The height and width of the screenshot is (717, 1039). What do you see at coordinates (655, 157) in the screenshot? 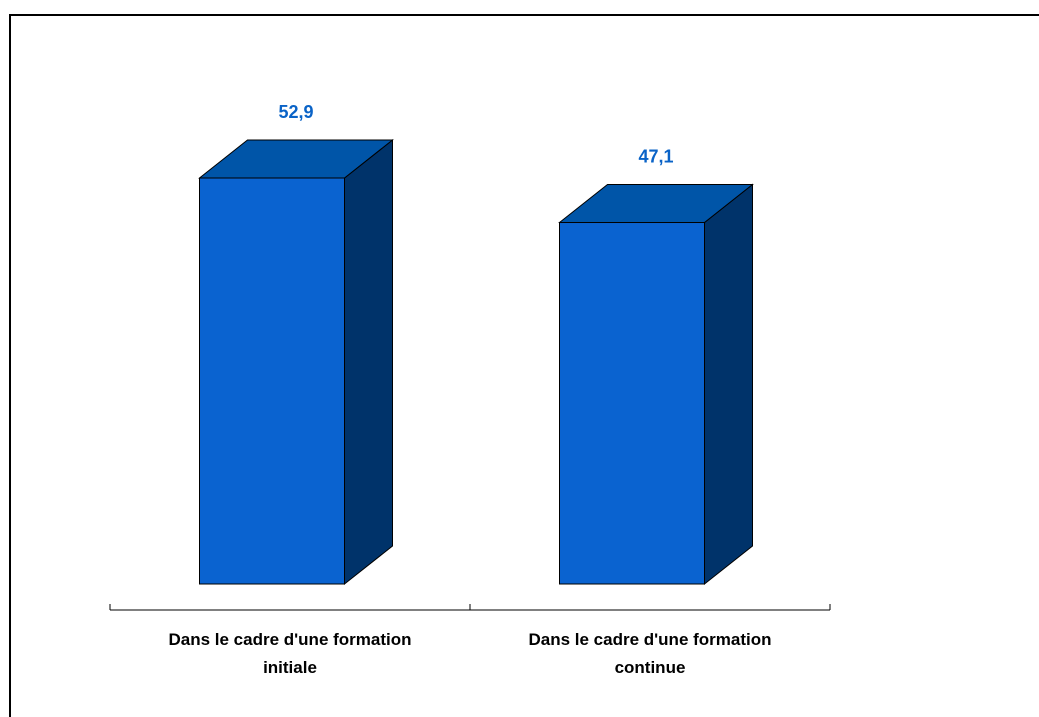
I see `data-label: 47,1` at bounding box center [655, 157].